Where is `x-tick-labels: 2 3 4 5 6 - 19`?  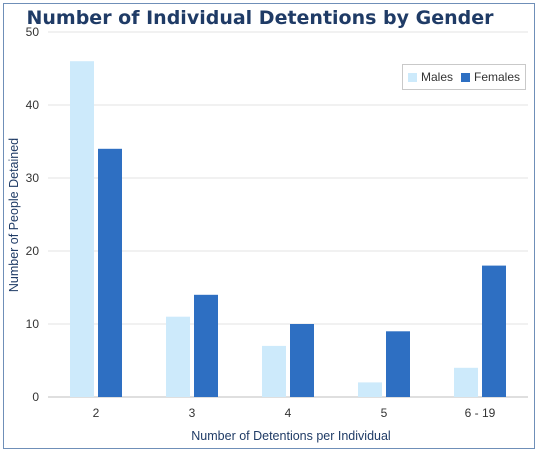
x-tick-labels: 2 3 4 5 6 - 19 is located at coordinates (294, 413).